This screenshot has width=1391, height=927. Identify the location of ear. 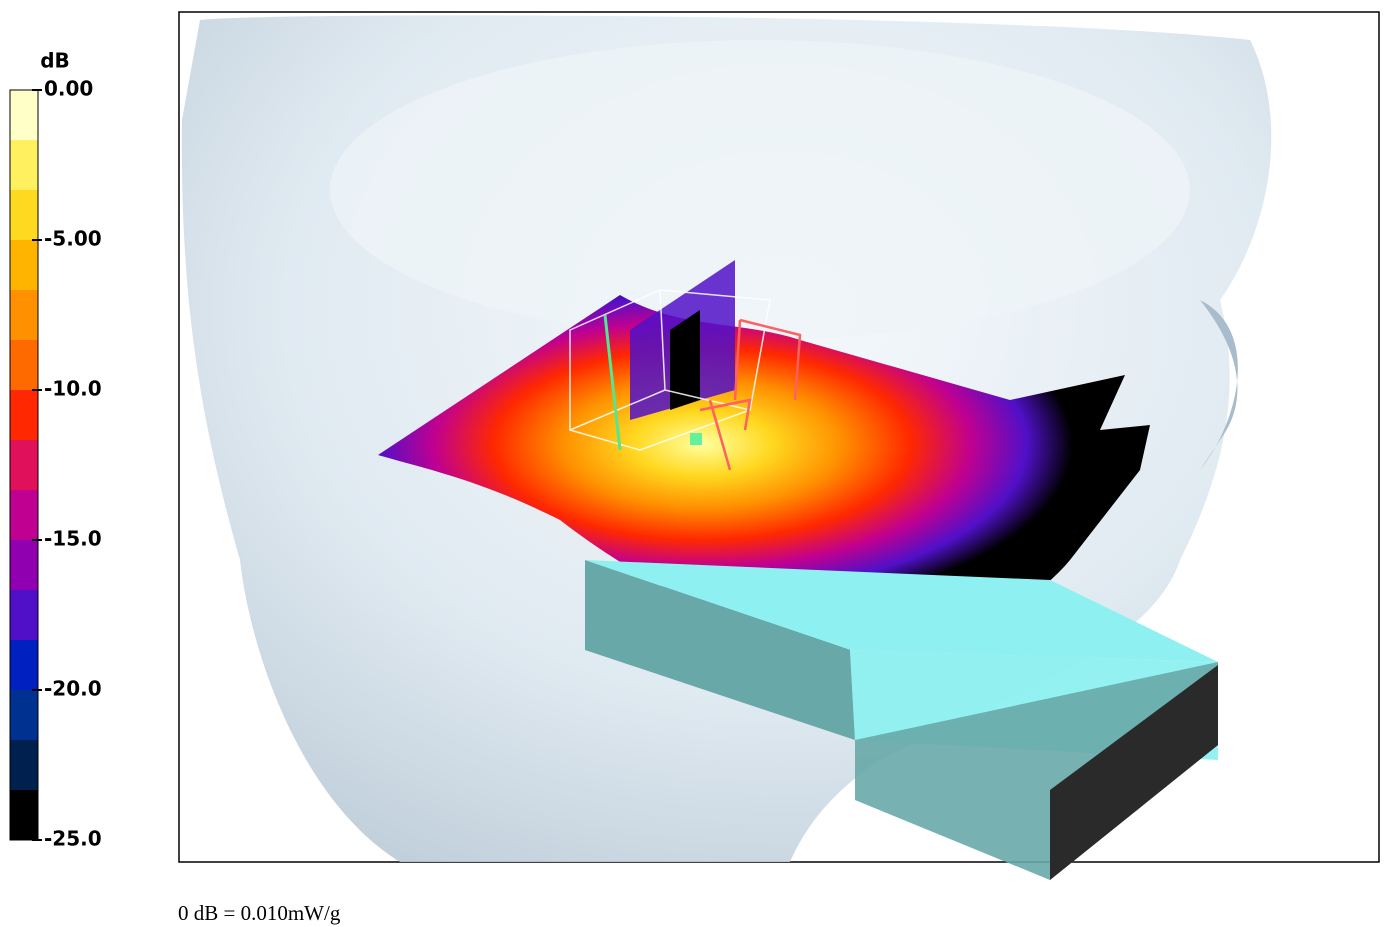
(1219, 385).